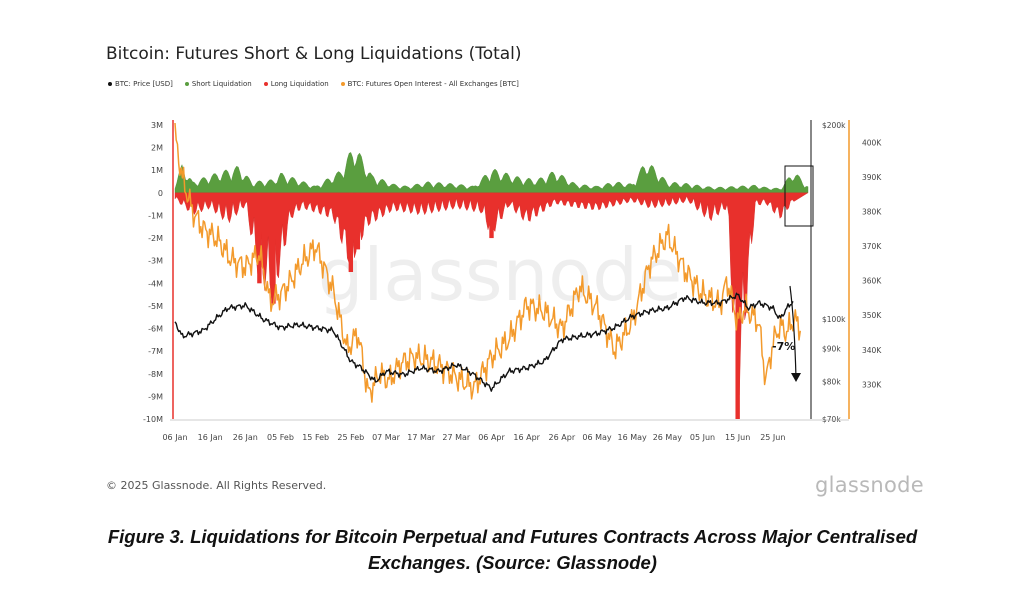  I want to click on x-axis-tick-label: 05 Jun, so click(702, 437).